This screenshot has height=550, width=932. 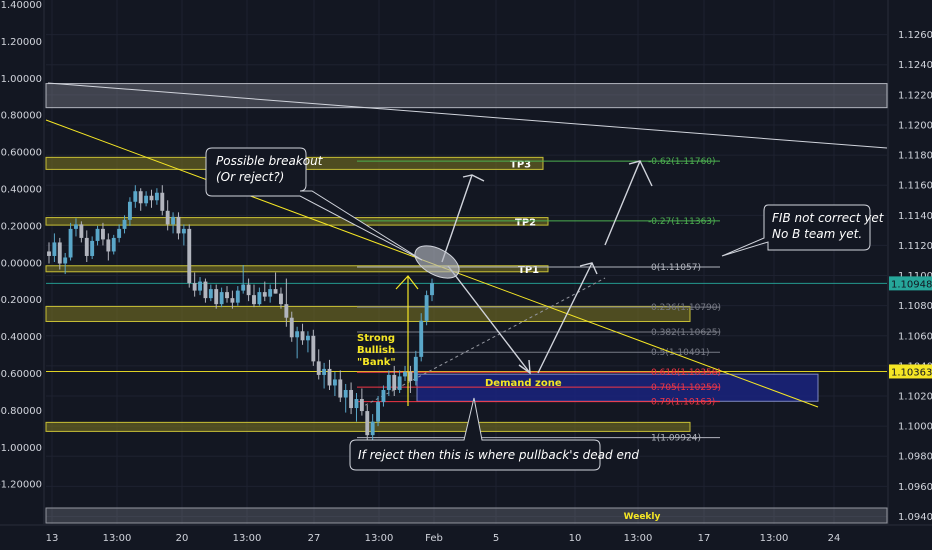 I want to click on left-axis-tick: -0.20000, so click(x=21, y=300).